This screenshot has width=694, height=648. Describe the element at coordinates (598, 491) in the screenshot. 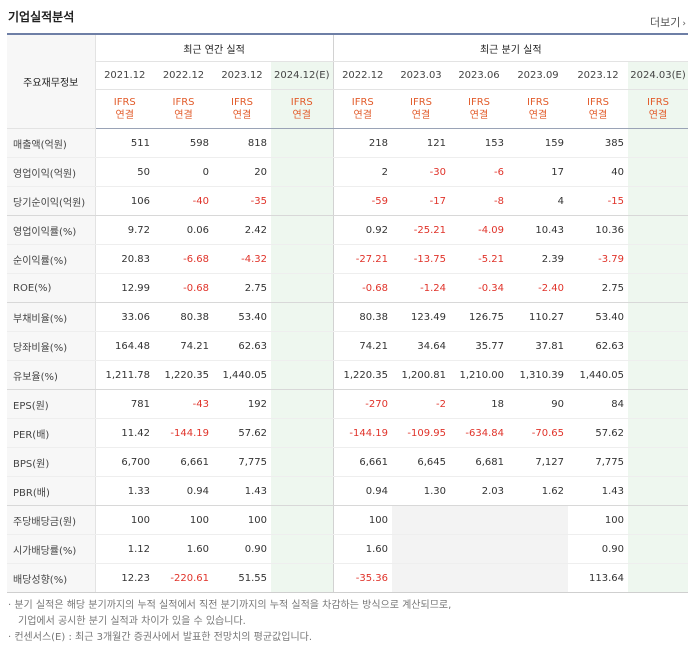

I see `table-cell: 1.43` at that location.